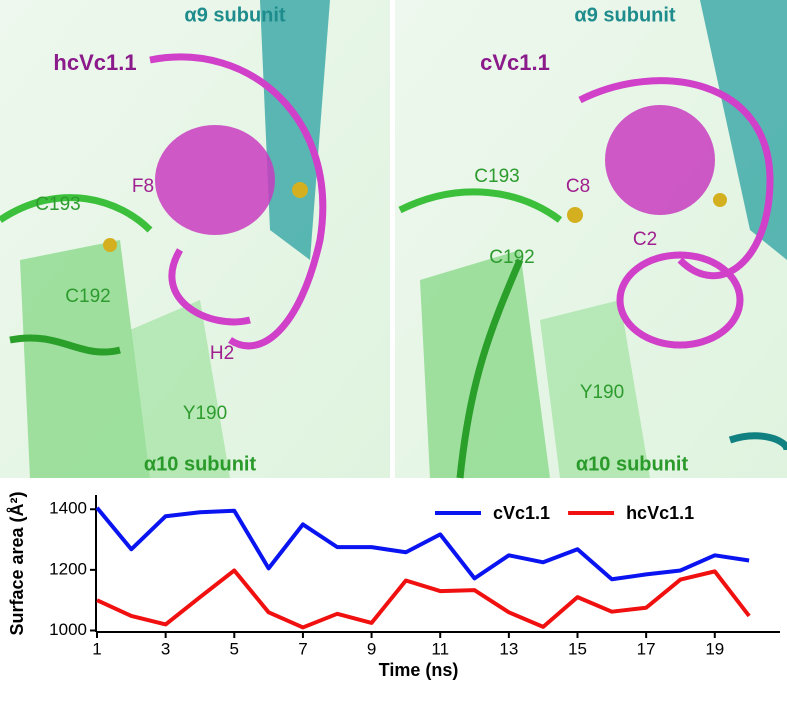 The height and width of the screenshot is (707, 787). Describe the element at coordinates (577, 648) in the screenshot. I see `x-tick-label: 15` at that location.